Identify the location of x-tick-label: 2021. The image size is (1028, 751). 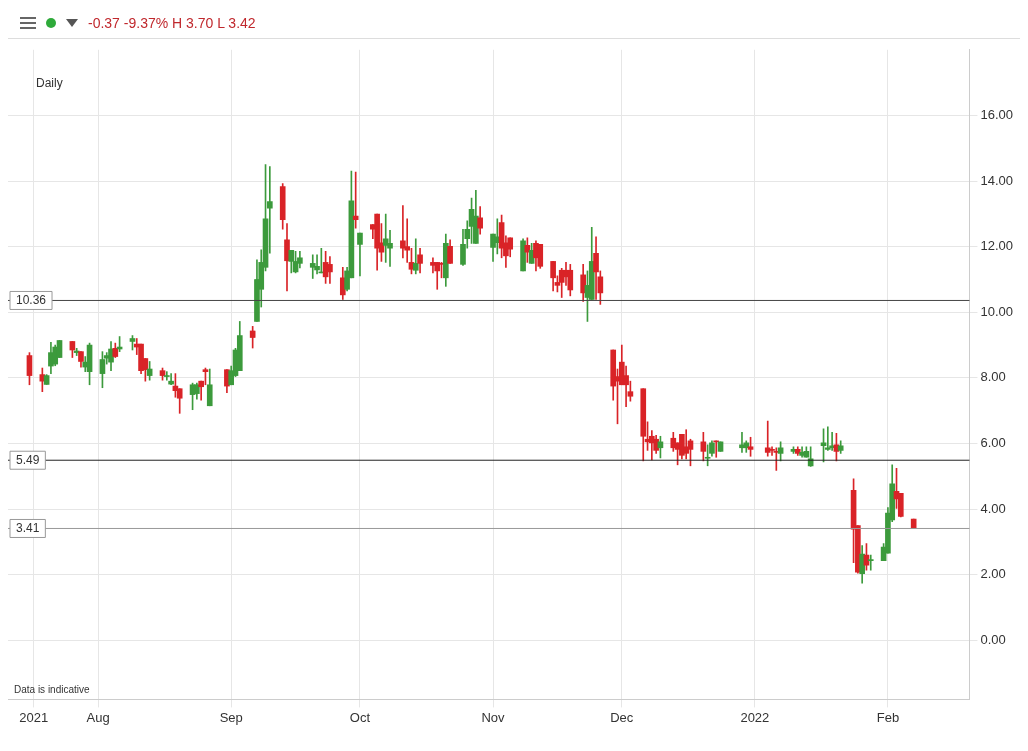
(34, 717).